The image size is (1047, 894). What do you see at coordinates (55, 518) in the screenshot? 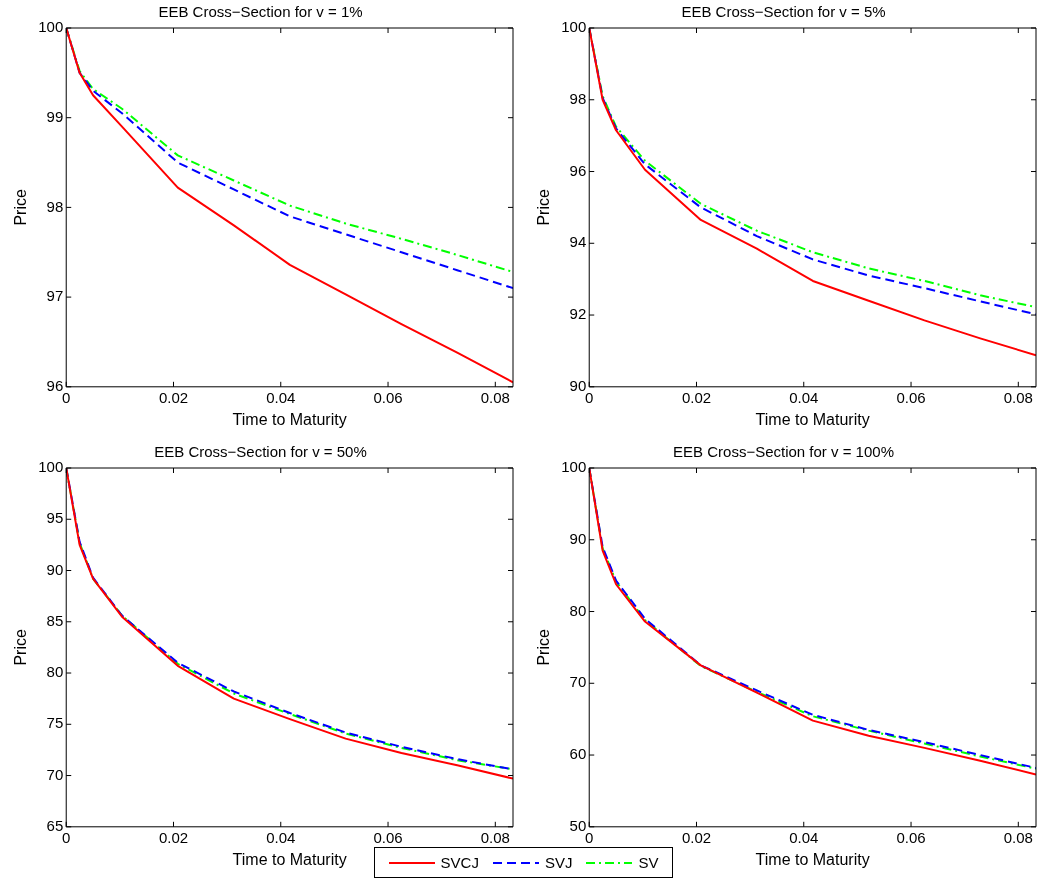
I see `y-tick-label: 95` at bounding box center [55, 518].